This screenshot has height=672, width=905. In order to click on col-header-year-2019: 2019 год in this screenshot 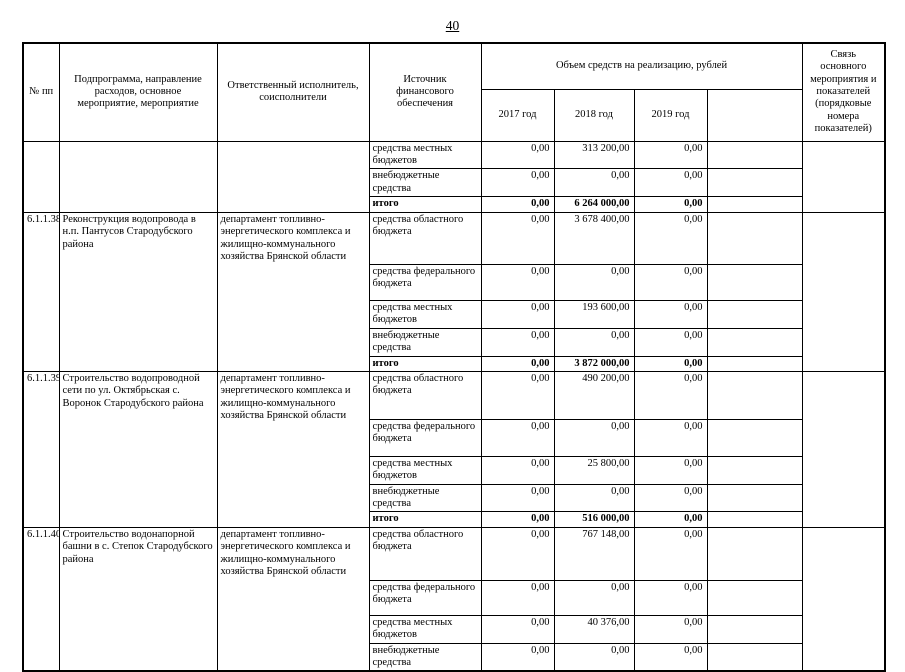, I will do `click(670, 115)`.